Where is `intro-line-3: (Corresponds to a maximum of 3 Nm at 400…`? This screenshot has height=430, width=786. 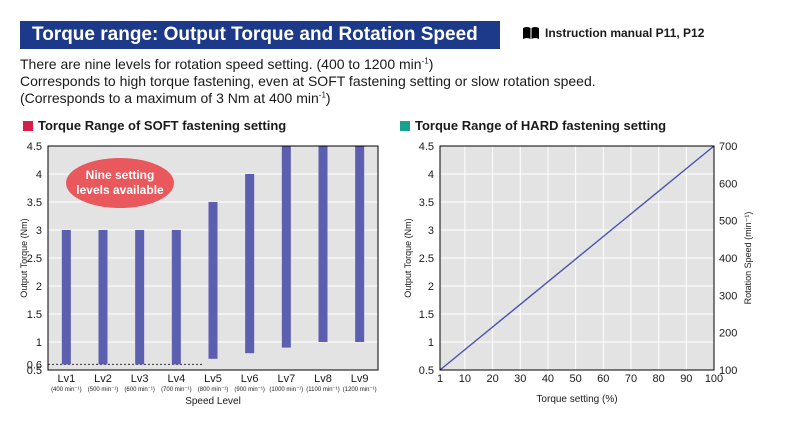
intro-line-3: (Corresponds to a maximum of 3 Nm at 400… is located at coordinates (175, 98).